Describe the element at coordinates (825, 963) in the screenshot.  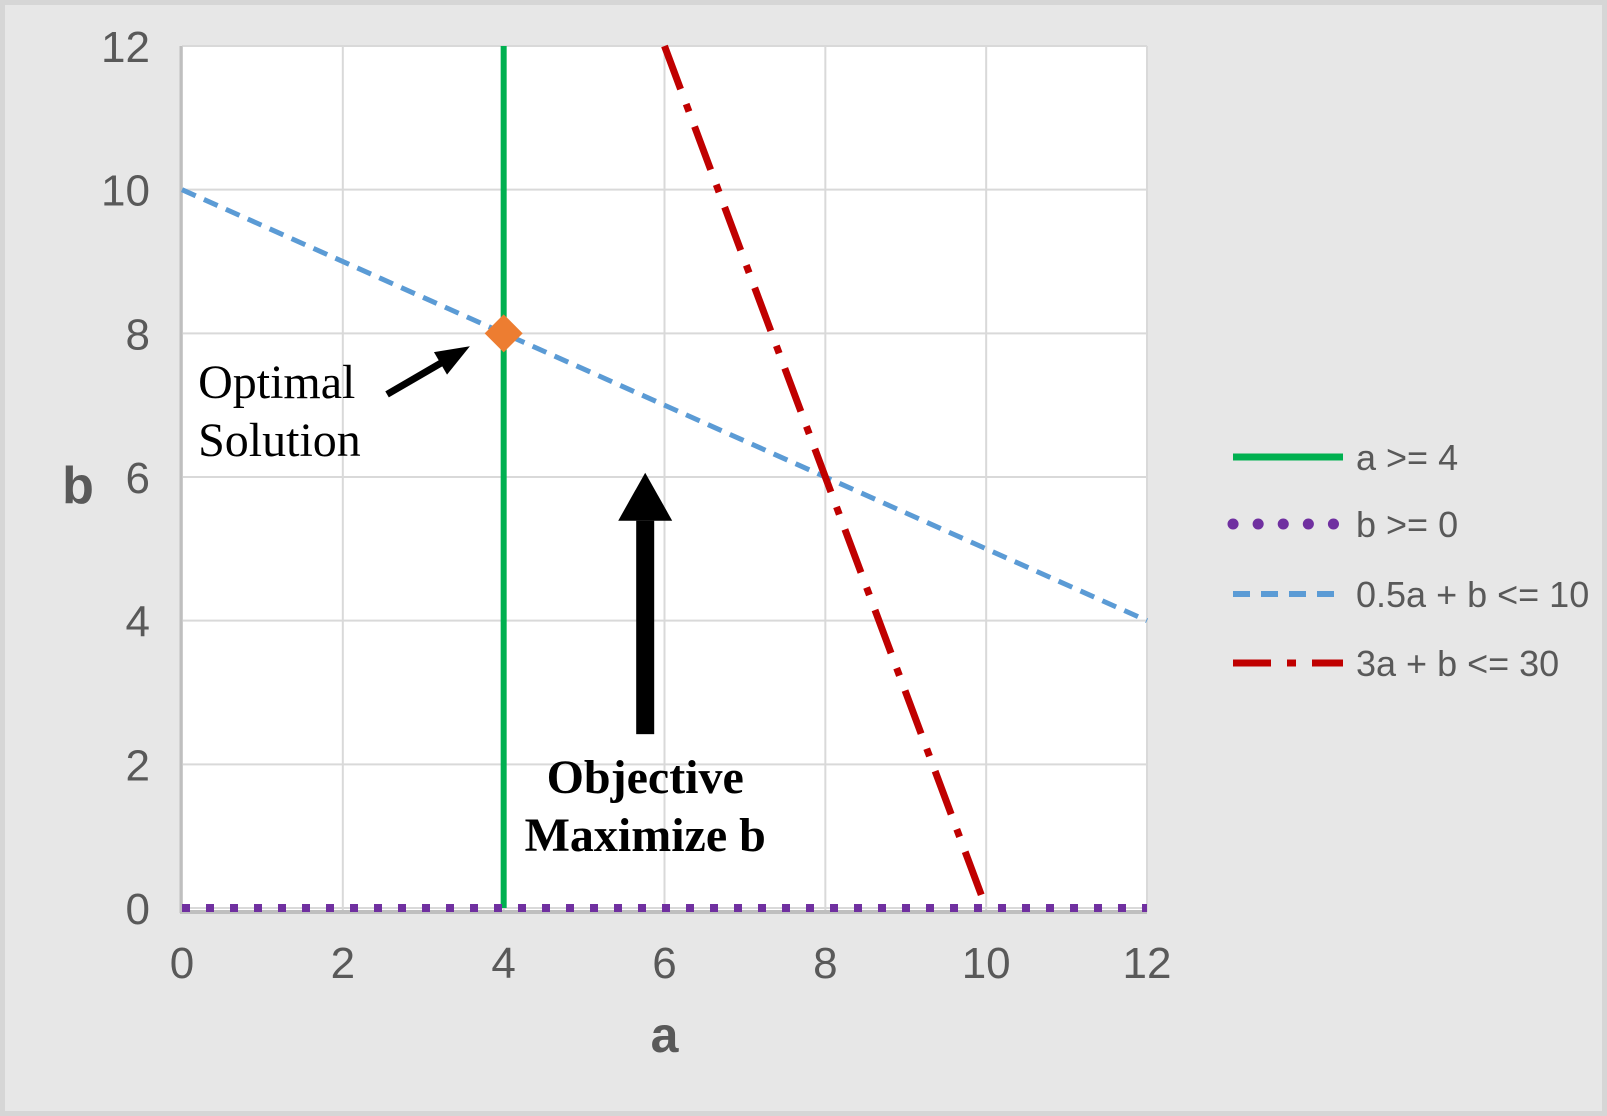
I see `x-tick-label: 8` at that location.